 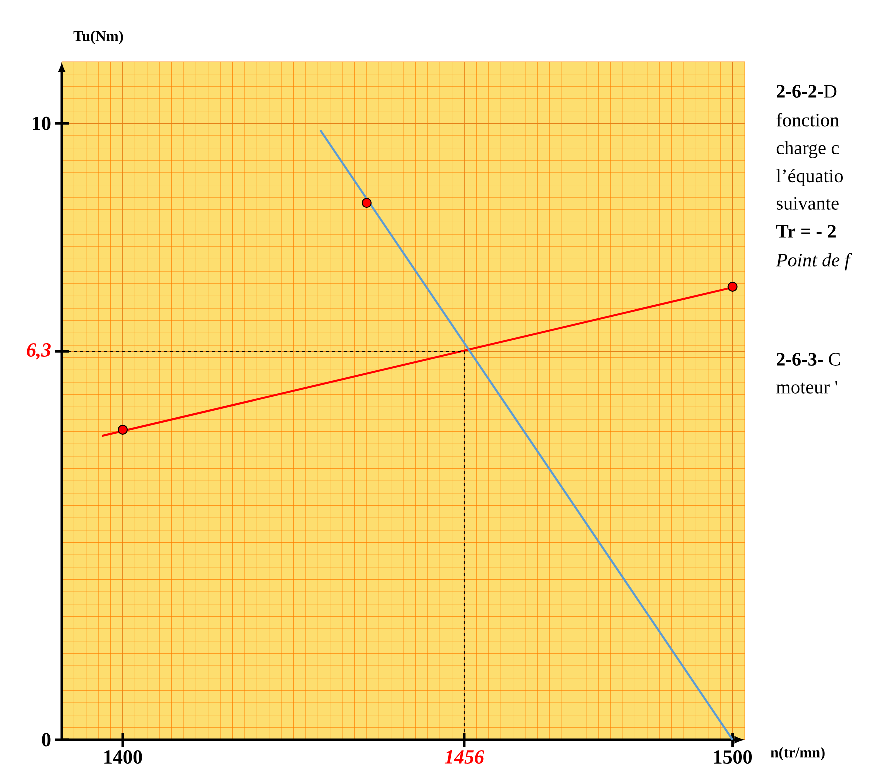 What do you see at coordinates (807, 91) in the screenshot?
I see `text: 2-6-2-D` at bounding box center [807, 91].